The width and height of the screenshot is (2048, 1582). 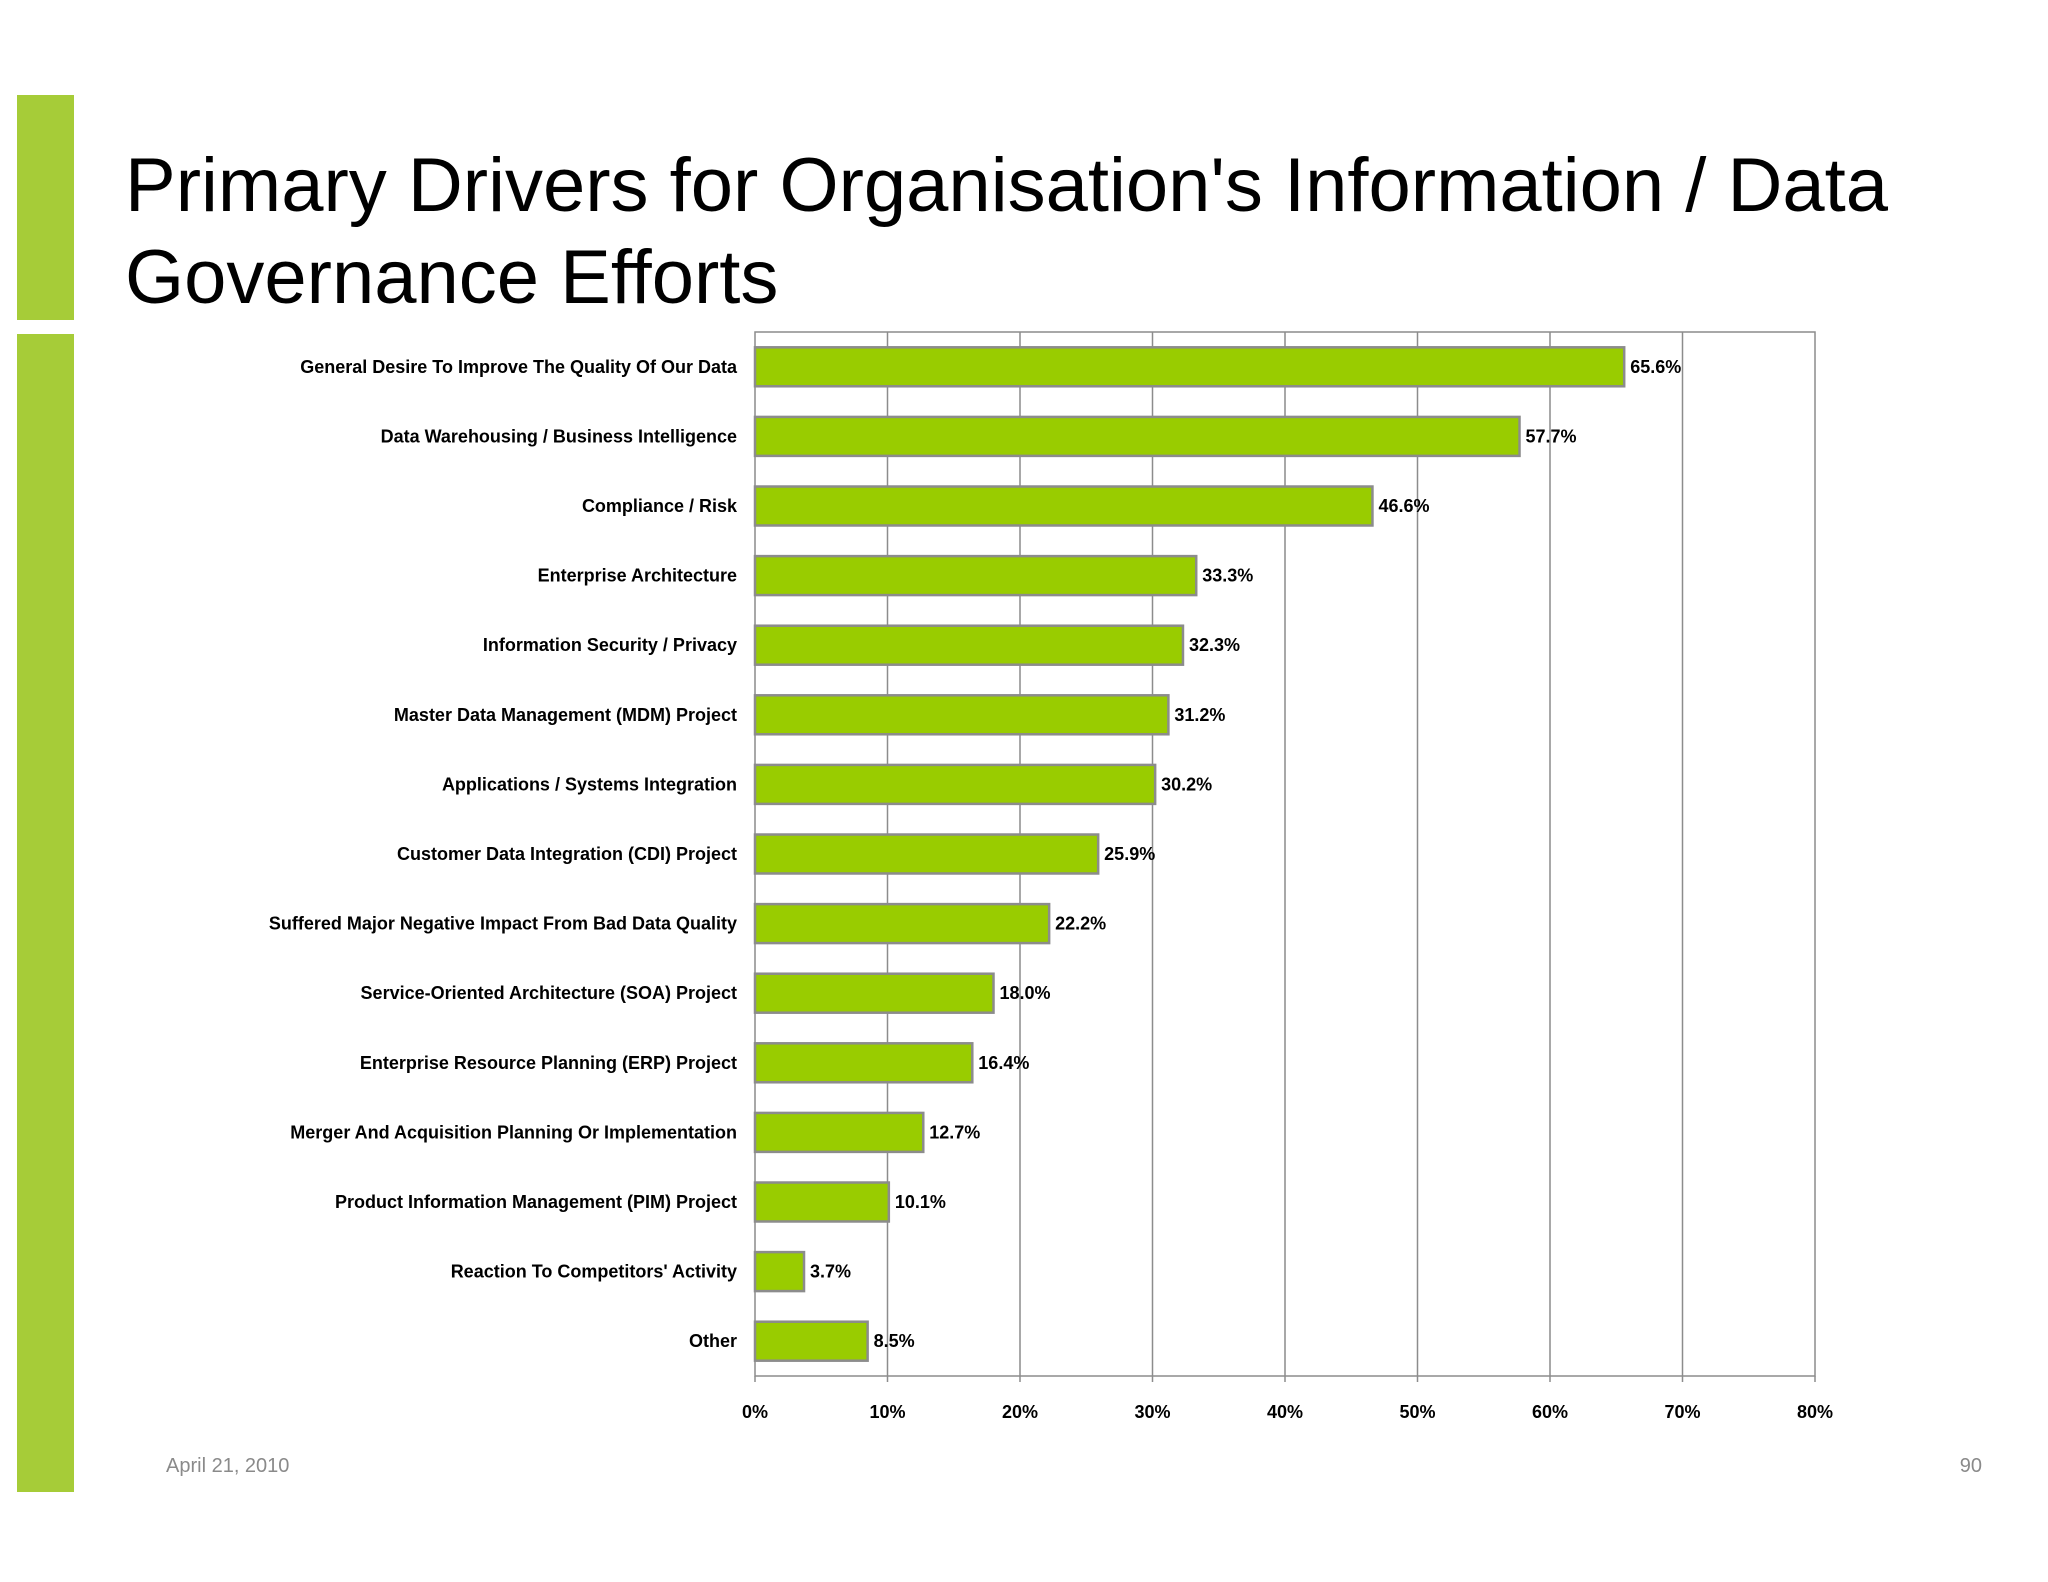 What do you see at coordinates (594, 1272) in the screenshot?
I see `category-label: Reaction To Competitors' Activity` at bounding box center [594, 1272].